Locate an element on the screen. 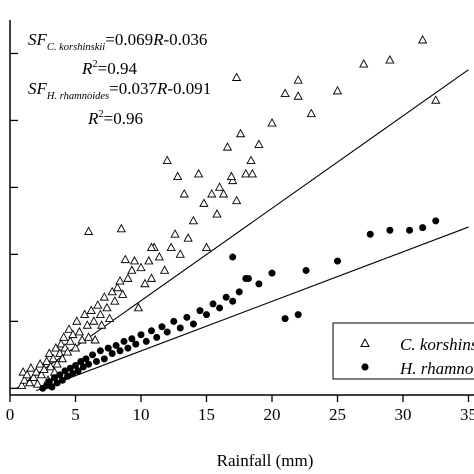  x-tick-label-4: 20 is located at coordinates (272, 414).